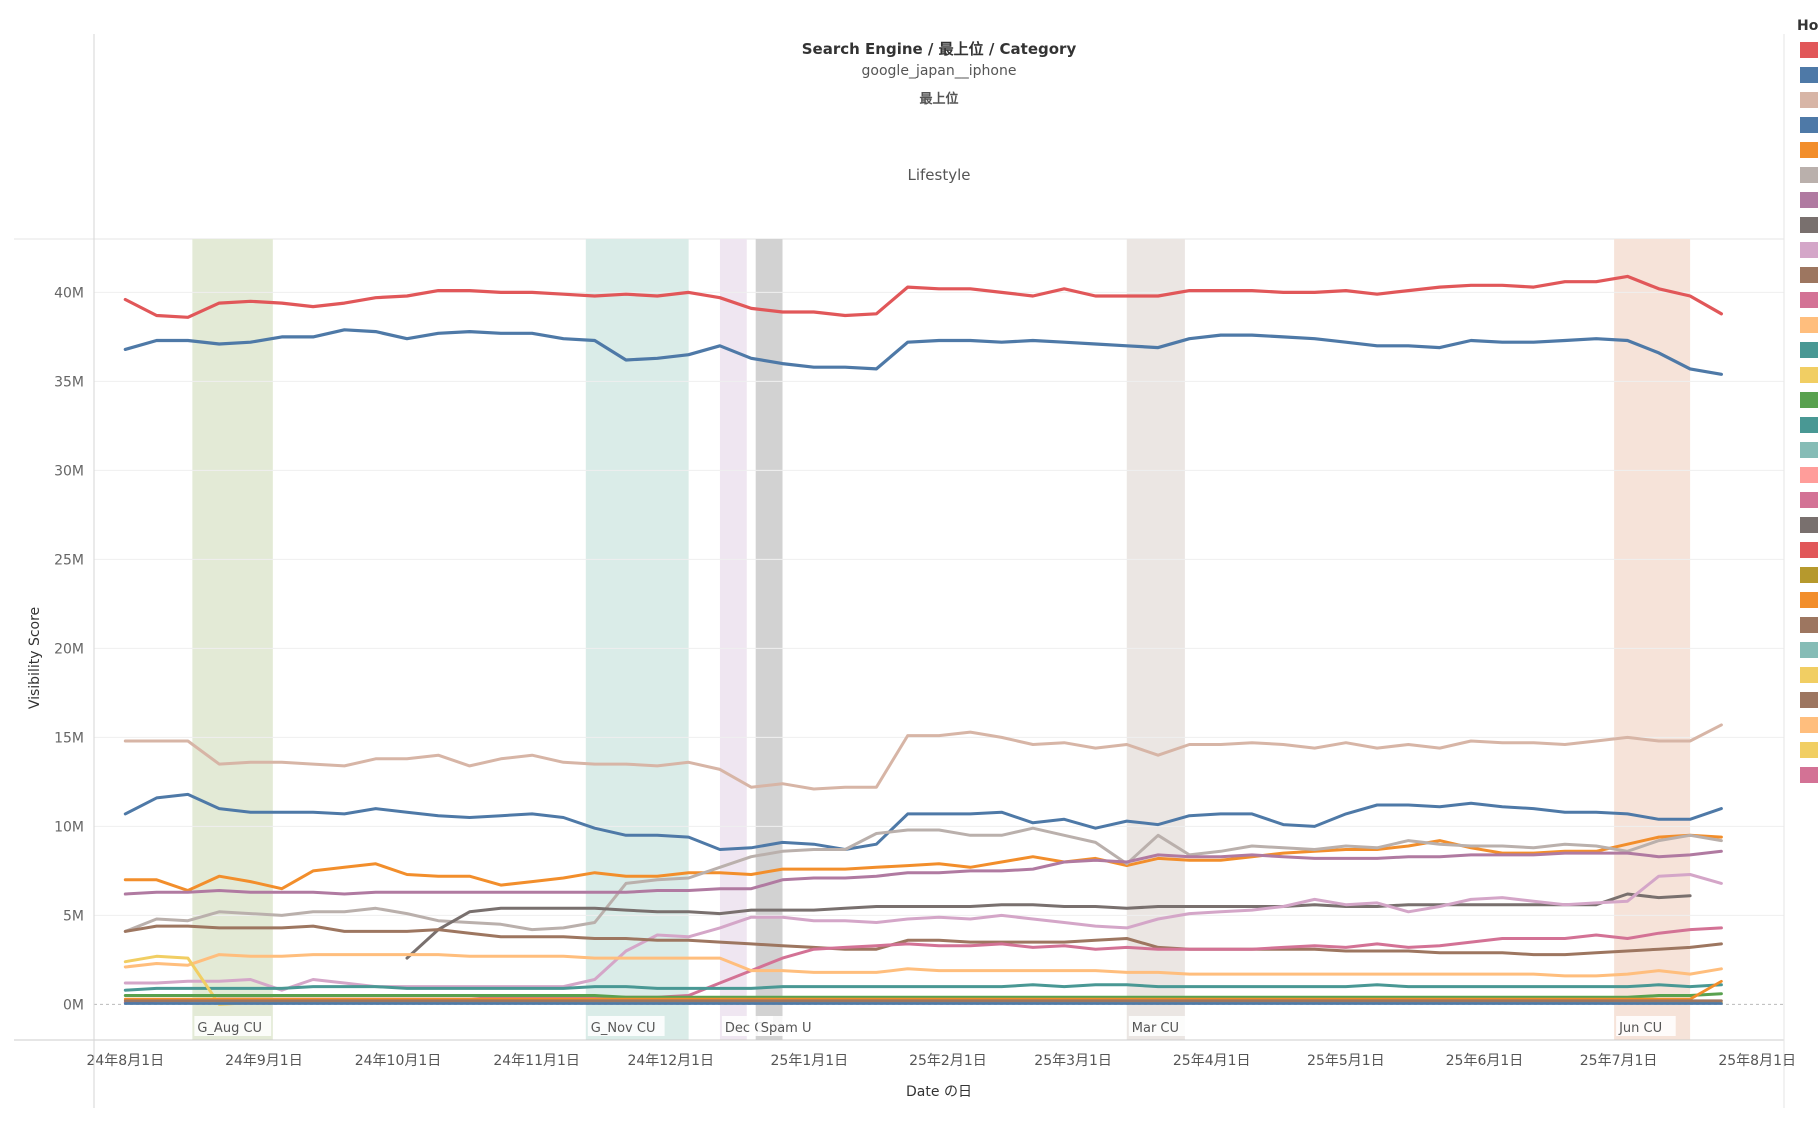  Describe the element at coordinates (229, 1028) in the screenshot. I see `band-label: G_Aug CU` at that location.